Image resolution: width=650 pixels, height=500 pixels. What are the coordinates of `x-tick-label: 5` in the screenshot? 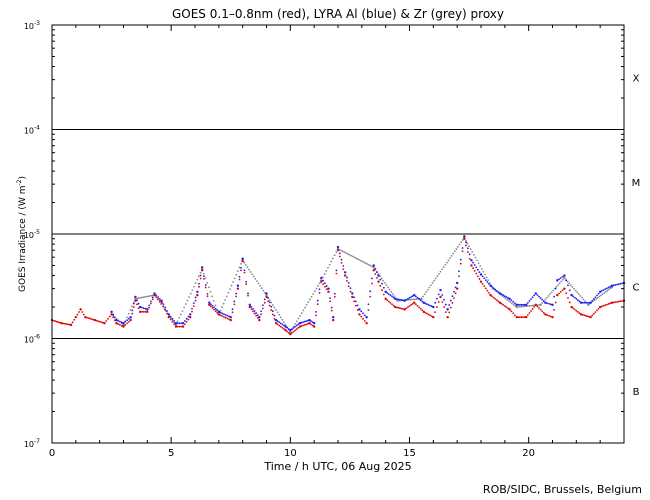 It's located at (171, 453).